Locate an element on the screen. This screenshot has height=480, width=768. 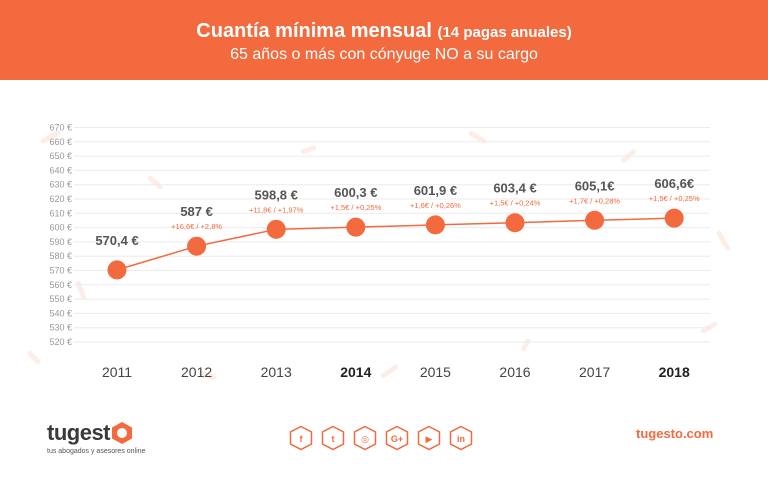
y-tick-label: 610 € is located at coordinates (60, 213).